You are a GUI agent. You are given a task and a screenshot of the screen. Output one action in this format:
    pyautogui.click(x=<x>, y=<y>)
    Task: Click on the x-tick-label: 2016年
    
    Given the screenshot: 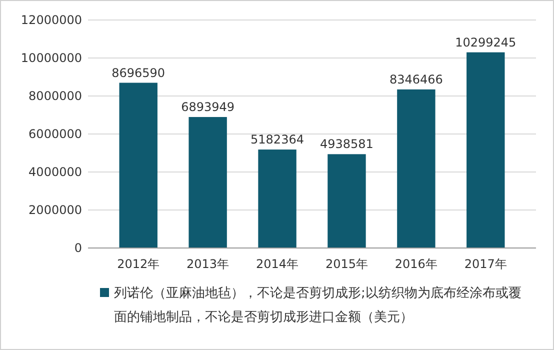 What is the action you would take?
    pyautogui.click(x=416, y=264)
    